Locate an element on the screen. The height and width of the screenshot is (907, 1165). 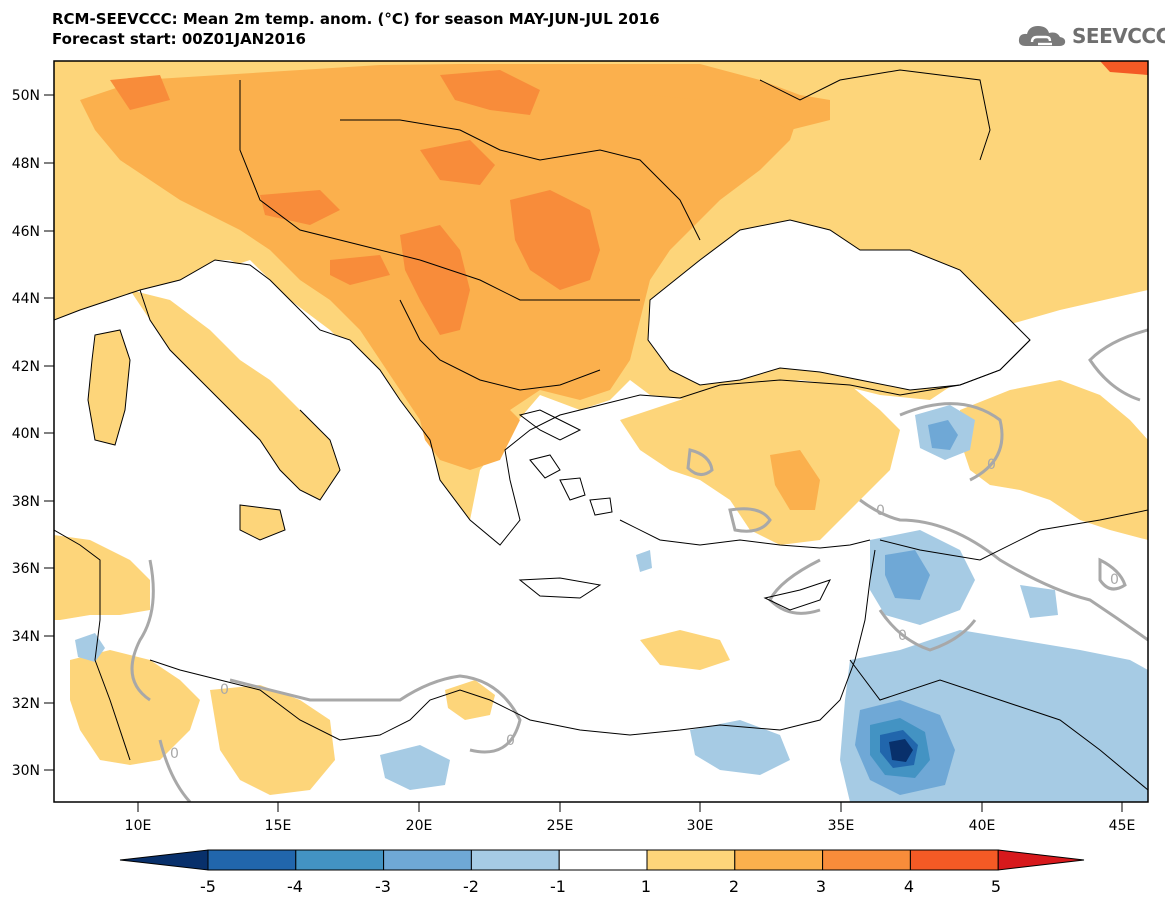
y-tick-label: 38N is located at coordinates (26, 502).